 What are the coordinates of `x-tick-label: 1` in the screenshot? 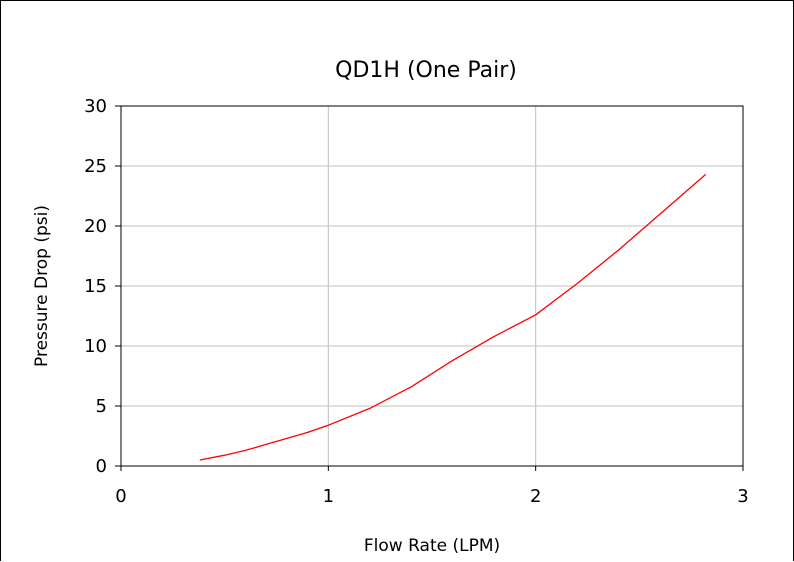 It's located at (328, 496).